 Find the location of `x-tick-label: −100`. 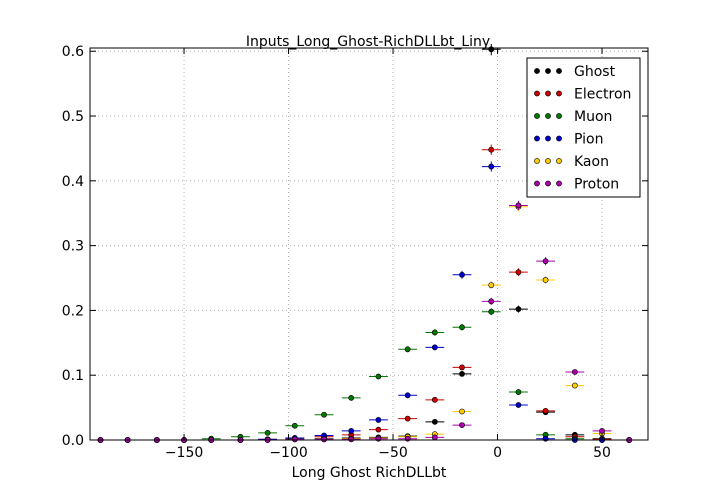

x-tick-label: −100 is located at coordinates (288, 453).